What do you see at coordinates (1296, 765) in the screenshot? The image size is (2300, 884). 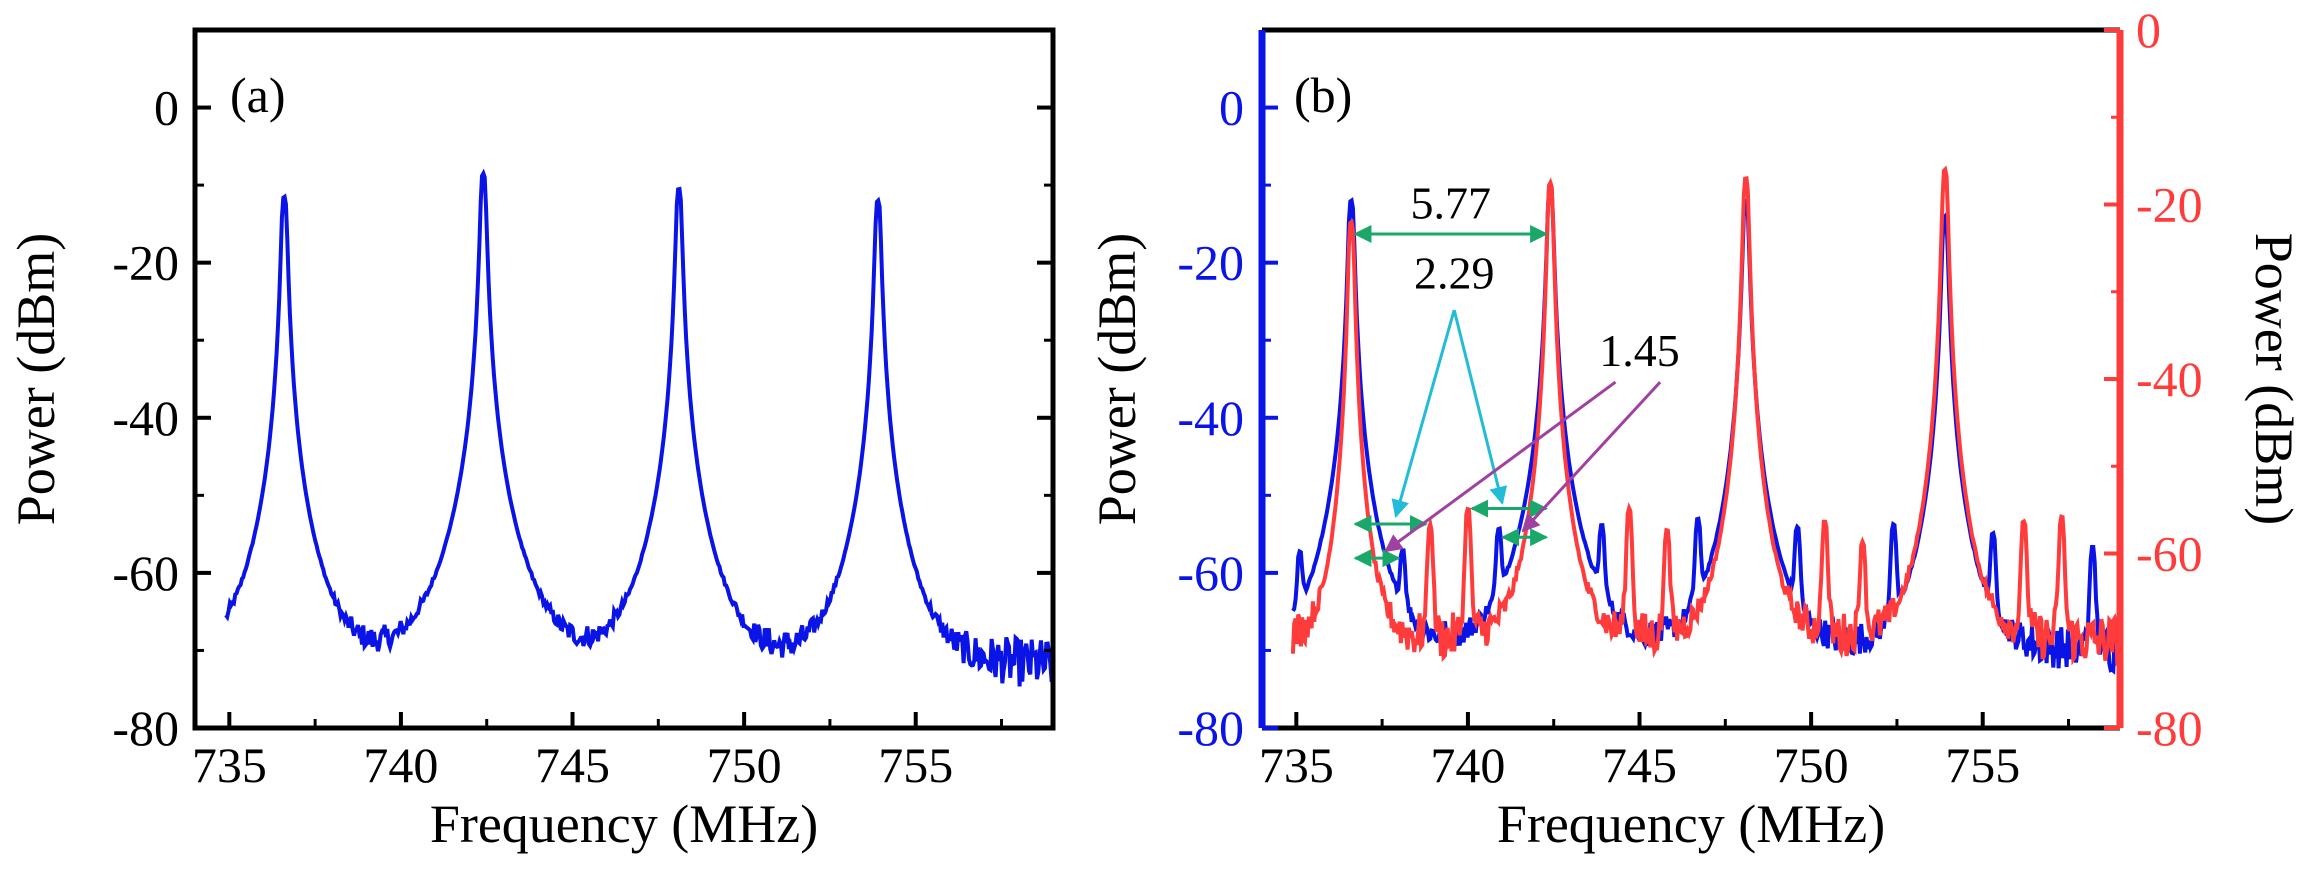 I see `panel-b-x-tick-label: 735` at bounding box center [1296, 765].